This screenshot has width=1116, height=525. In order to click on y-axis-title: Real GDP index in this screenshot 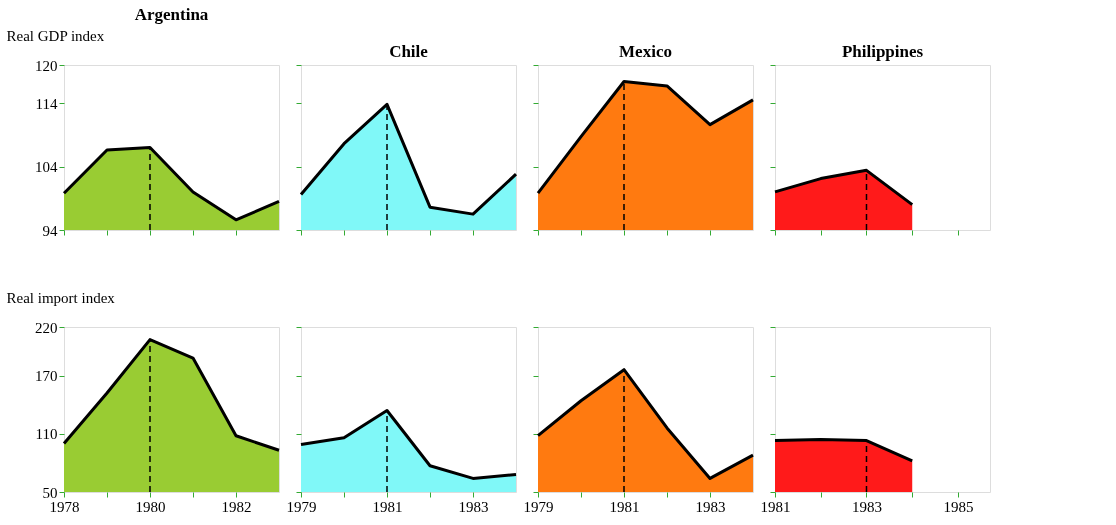, I will do `click(55, 35)`.